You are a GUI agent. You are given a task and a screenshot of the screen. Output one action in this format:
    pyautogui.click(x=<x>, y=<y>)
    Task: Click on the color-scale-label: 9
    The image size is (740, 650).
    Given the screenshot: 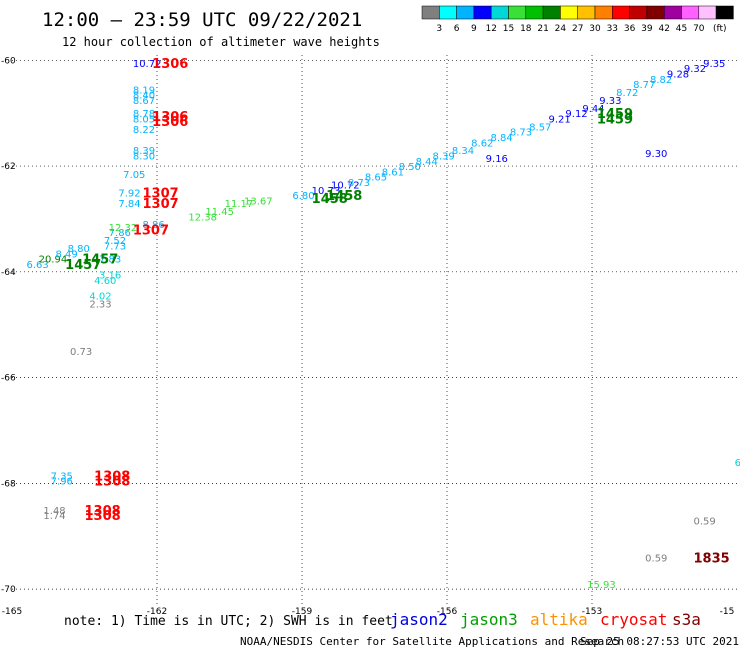 What is the action you would take?
    pyautogui.click(x=474, y=29)
    